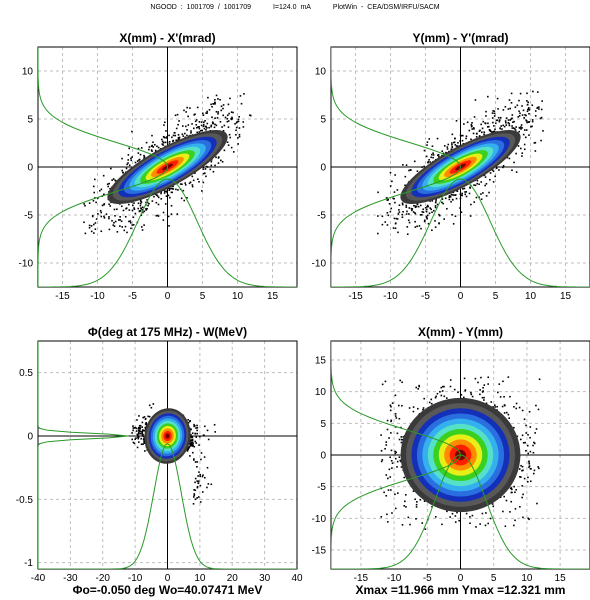 The width and height of the screenshot is (590, 600). What do you see at coordinates (62, 296) in the screenshot?
I see `x-tick-label: -15` at bounding box center [62, 296].